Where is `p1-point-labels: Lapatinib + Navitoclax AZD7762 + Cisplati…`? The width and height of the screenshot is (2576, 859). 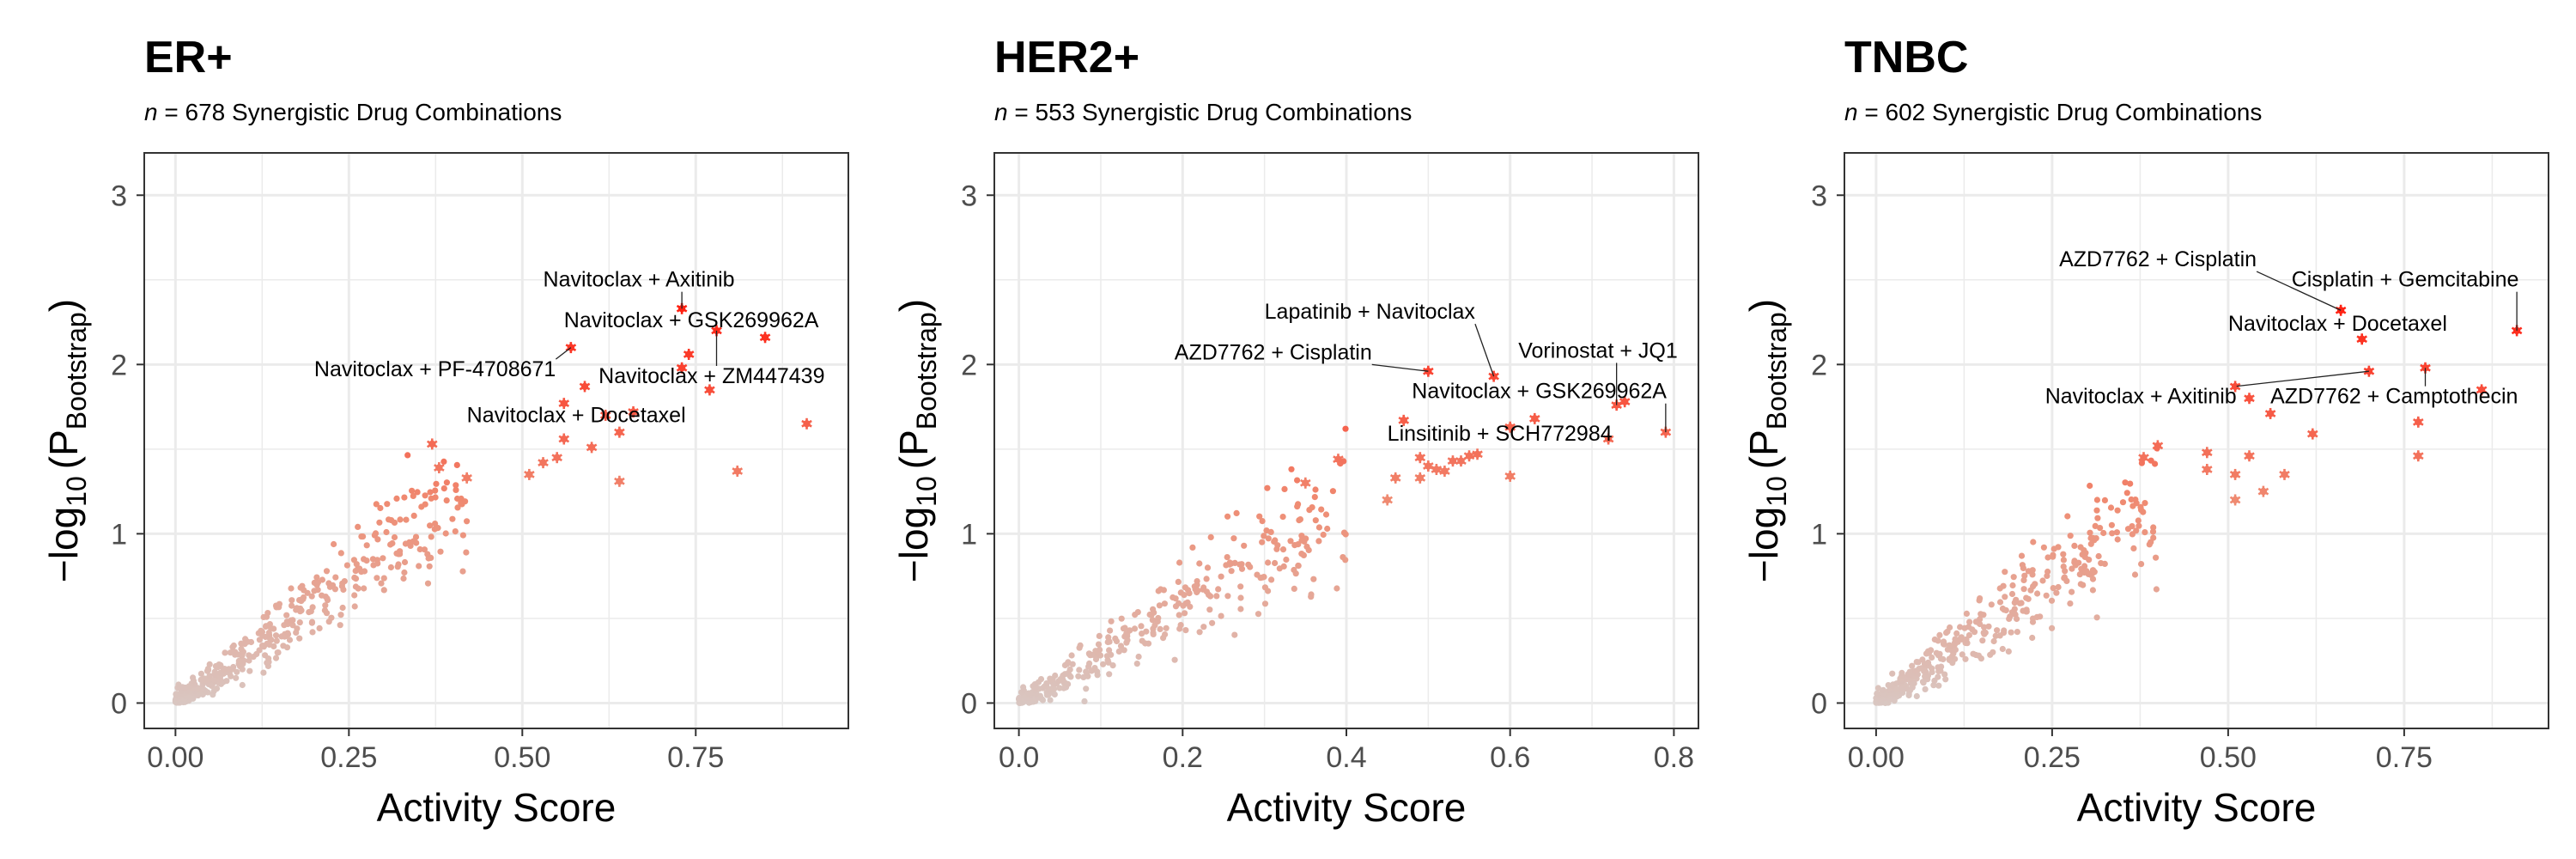
p1-point-labels: Lapatinib + Navitoclax AZD7762 + Cisplati… is located at coordinates (1426, 373).